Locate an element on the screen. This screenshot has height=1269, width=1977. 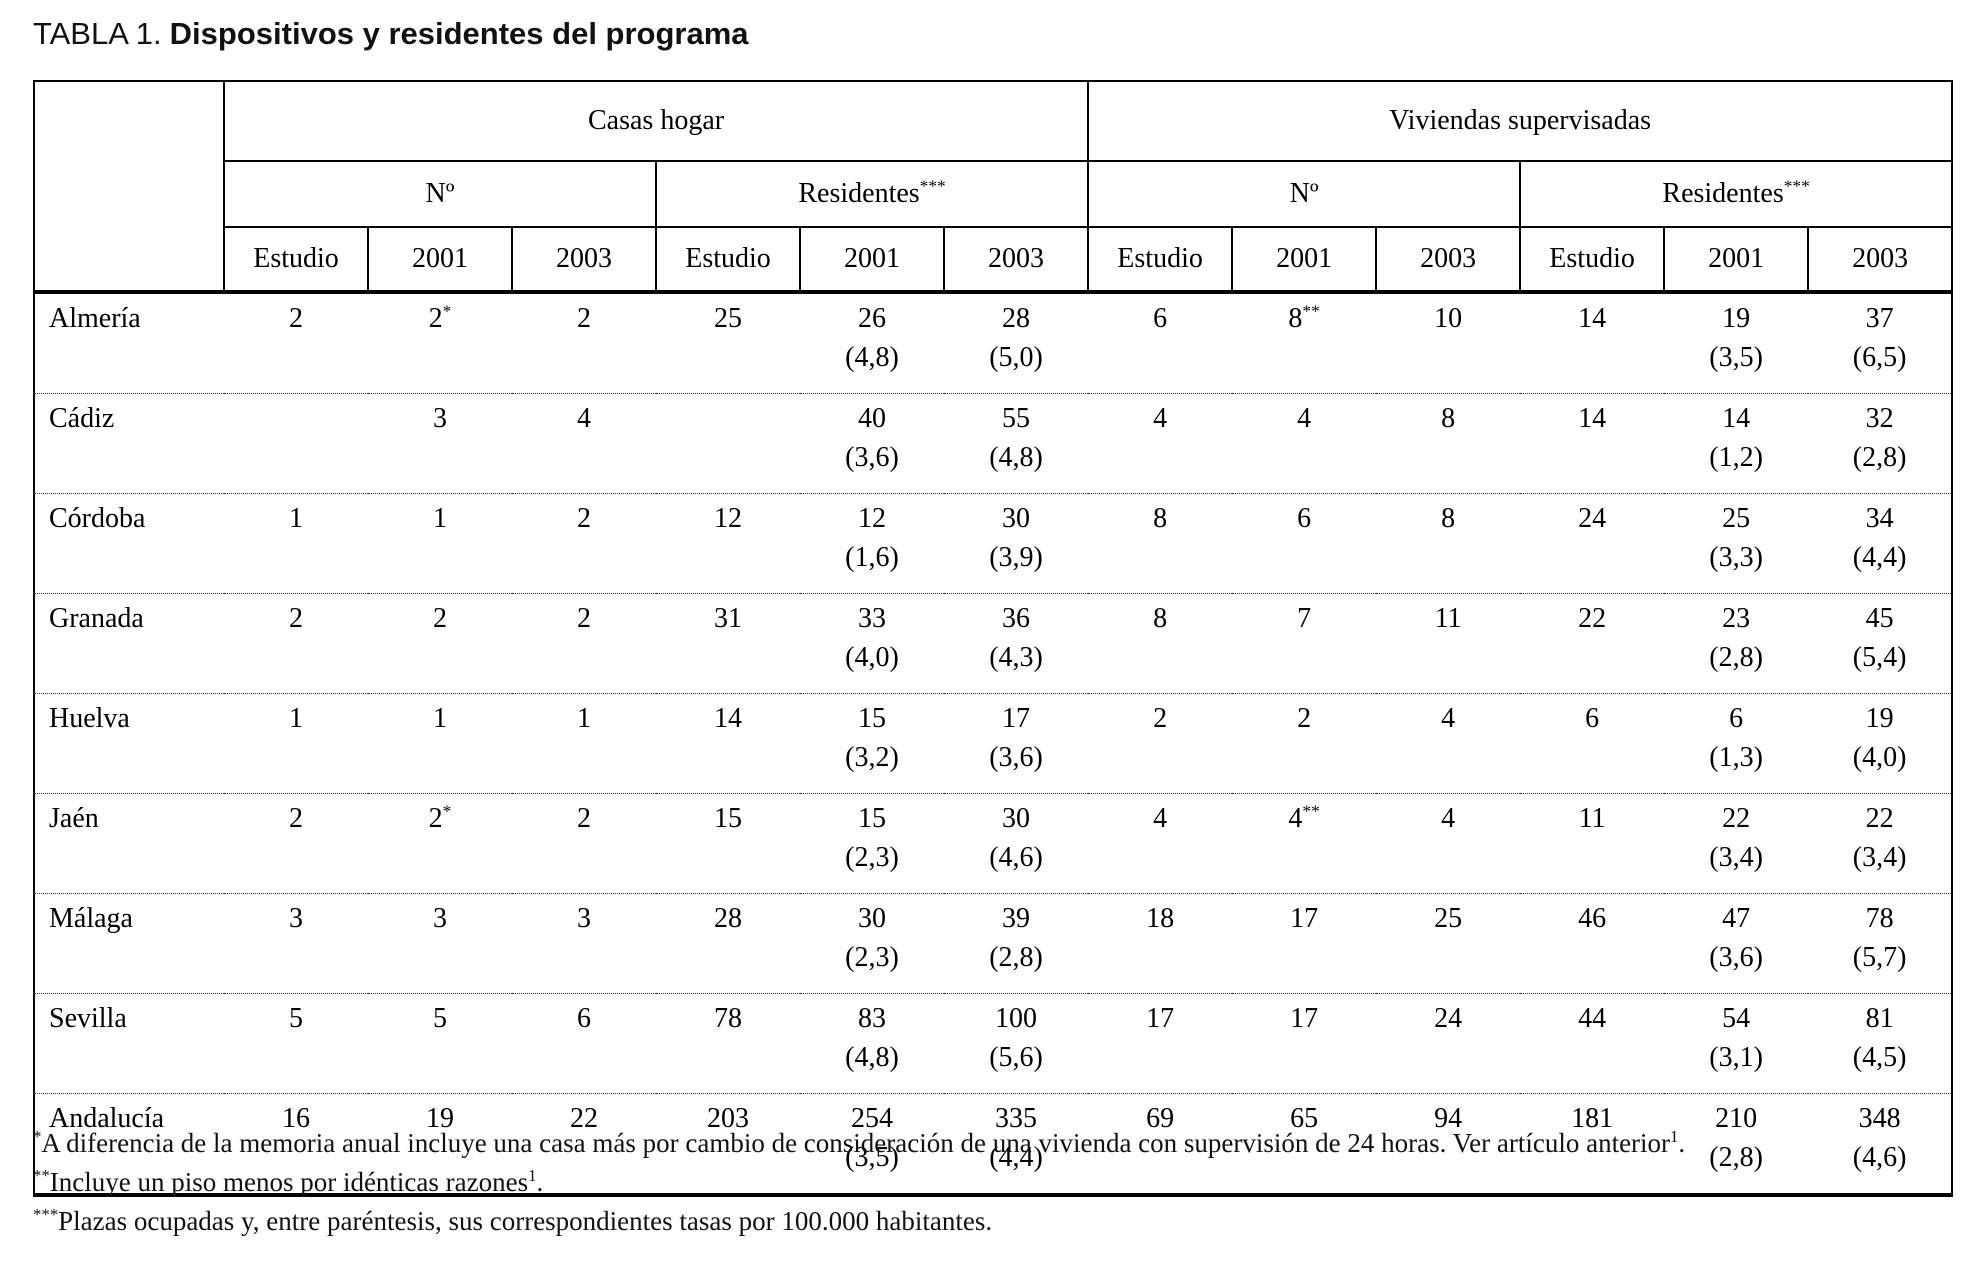
group-header-viviendas-supervisadas: Viviendas supervisadas is located at coordinates (1520, 121).